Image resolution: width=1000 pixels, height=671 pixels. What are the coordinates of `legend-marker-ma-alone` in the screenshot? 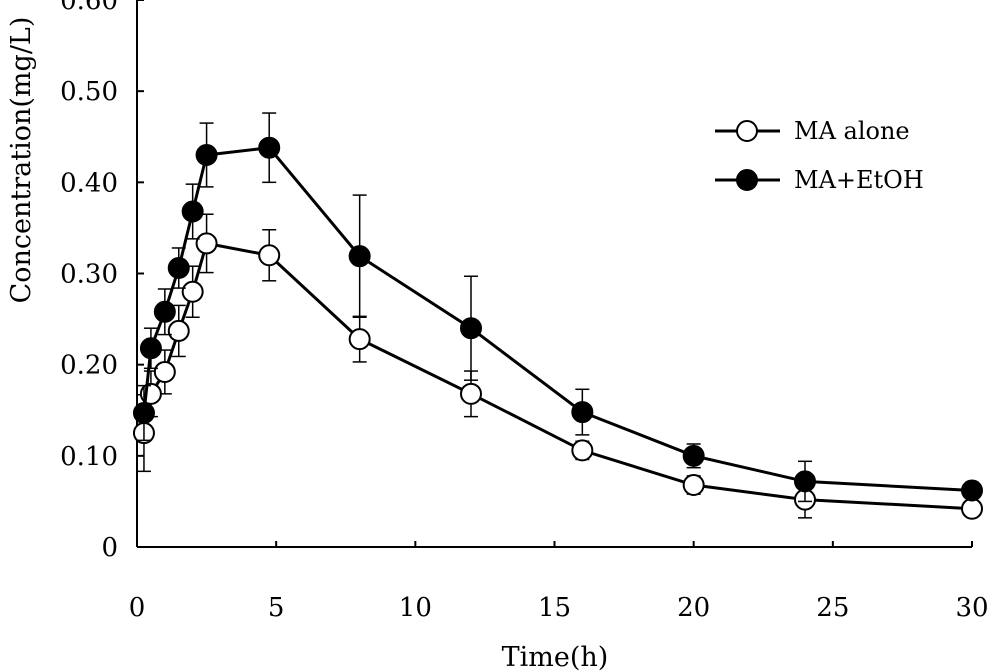 It's located at (747, 131).